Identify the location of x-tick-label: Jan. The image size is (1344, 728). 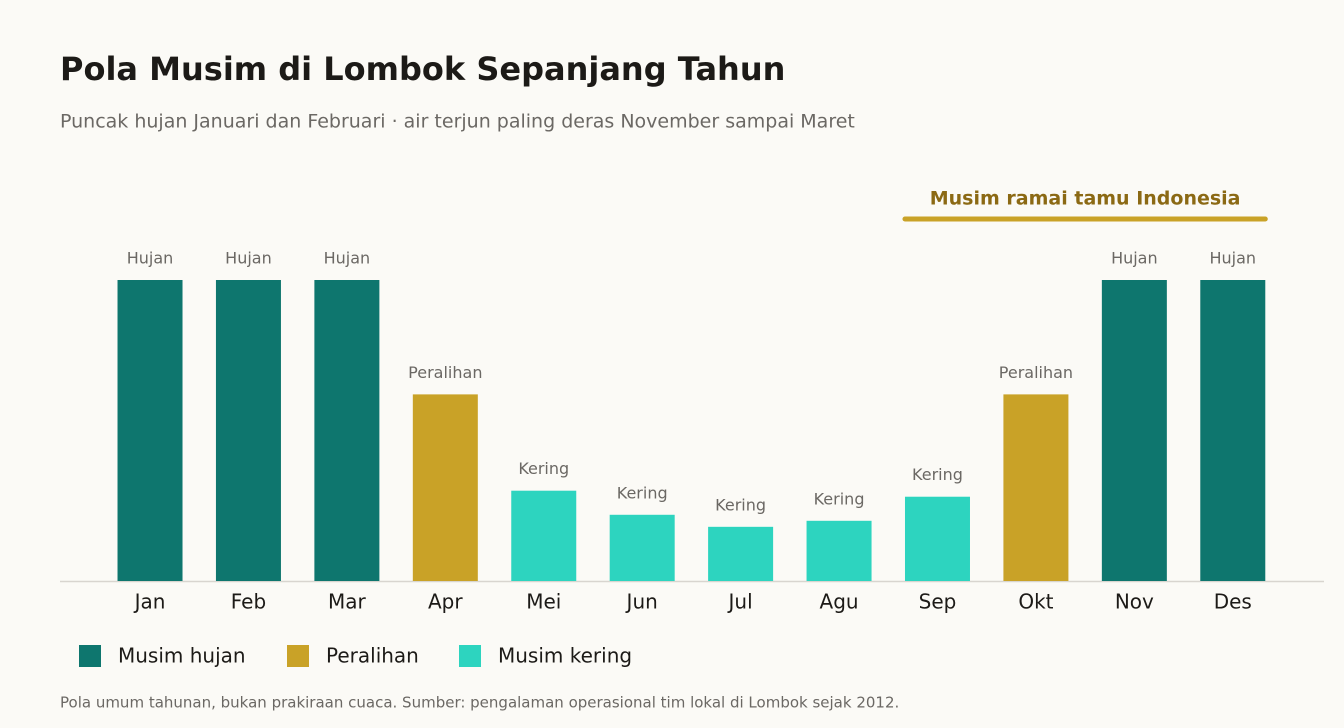
(149, 602).